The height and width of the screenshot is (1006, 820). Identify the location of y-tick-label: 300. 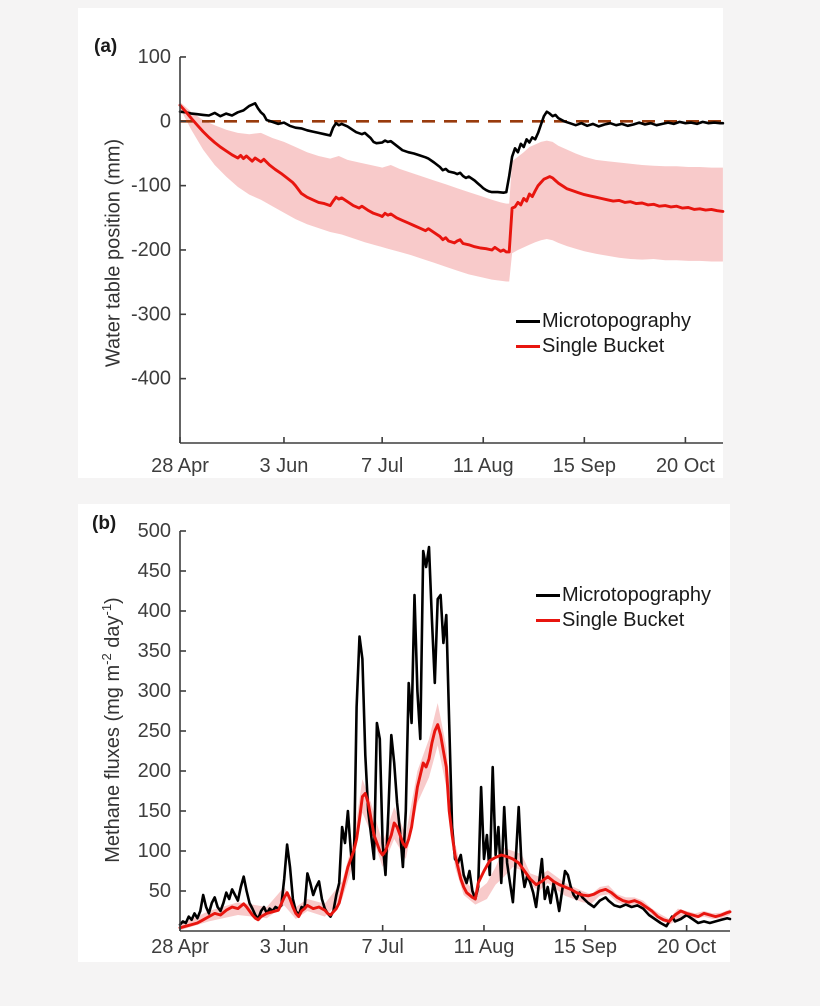
(154, 691).